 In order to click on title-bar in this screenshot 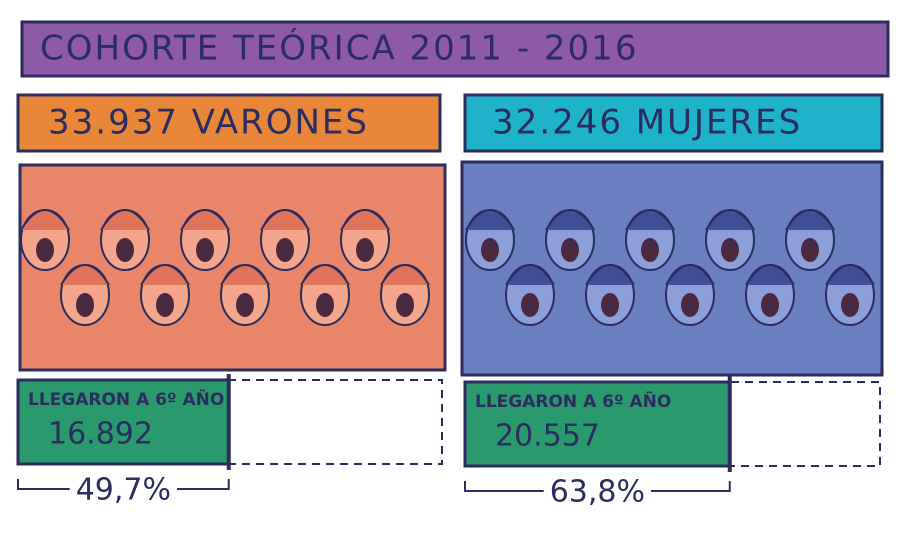, I will do `click(455, 49)`.